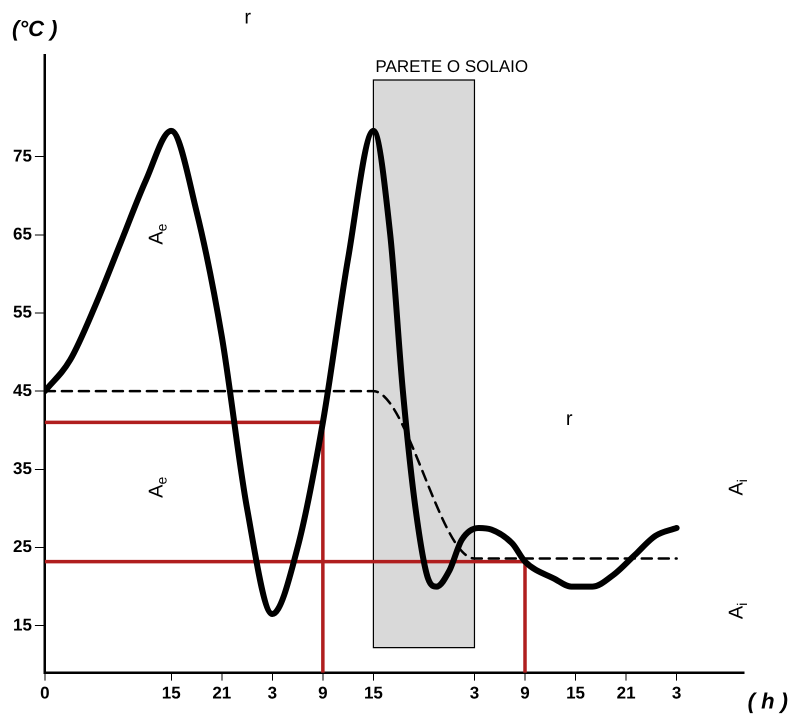 The width and height of the screenshot is (794, 721). What do you see at coordinates (35, 29) in the screenshot?
I see `y-axis-title: (°C )` at bounding box center [35, 29].